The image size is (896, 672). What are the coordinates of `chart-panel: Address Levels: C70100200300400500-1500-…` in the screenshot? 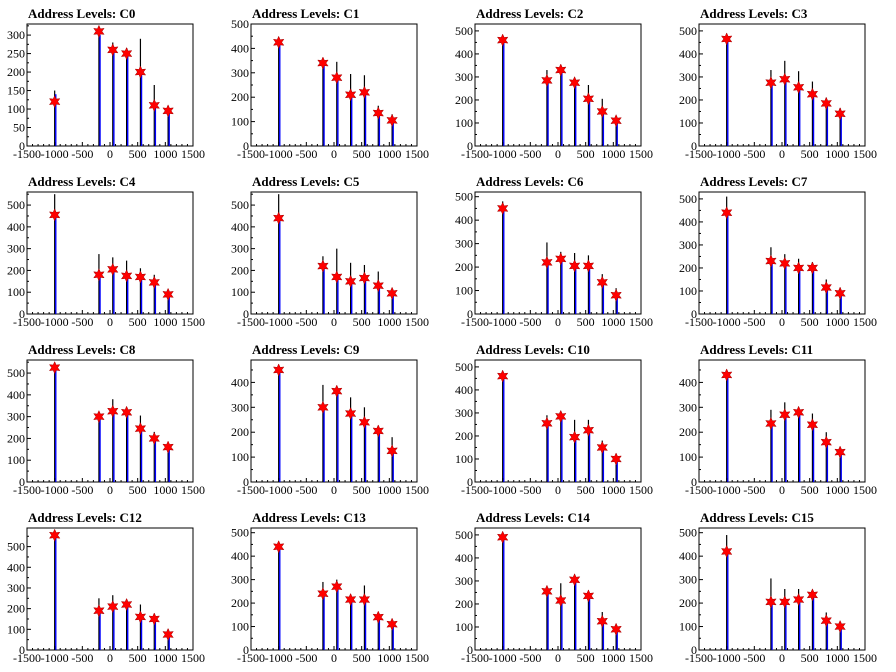 It's located at (778, 251).